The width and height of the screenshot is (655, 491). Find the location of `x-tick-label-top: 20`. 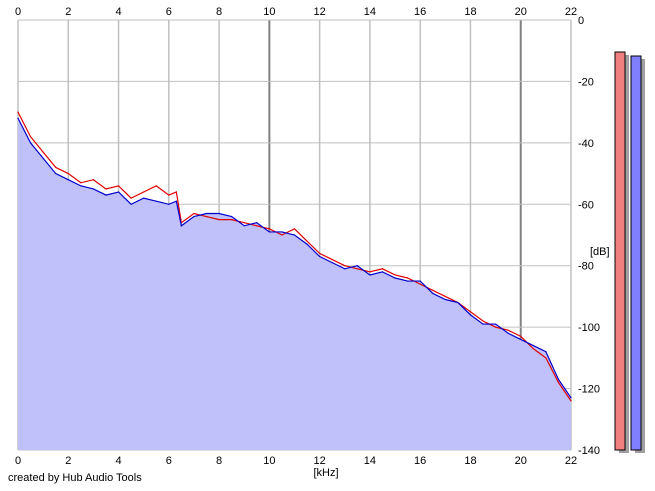

x-tick-label-top: 20 is located at coordinates (521, 12).